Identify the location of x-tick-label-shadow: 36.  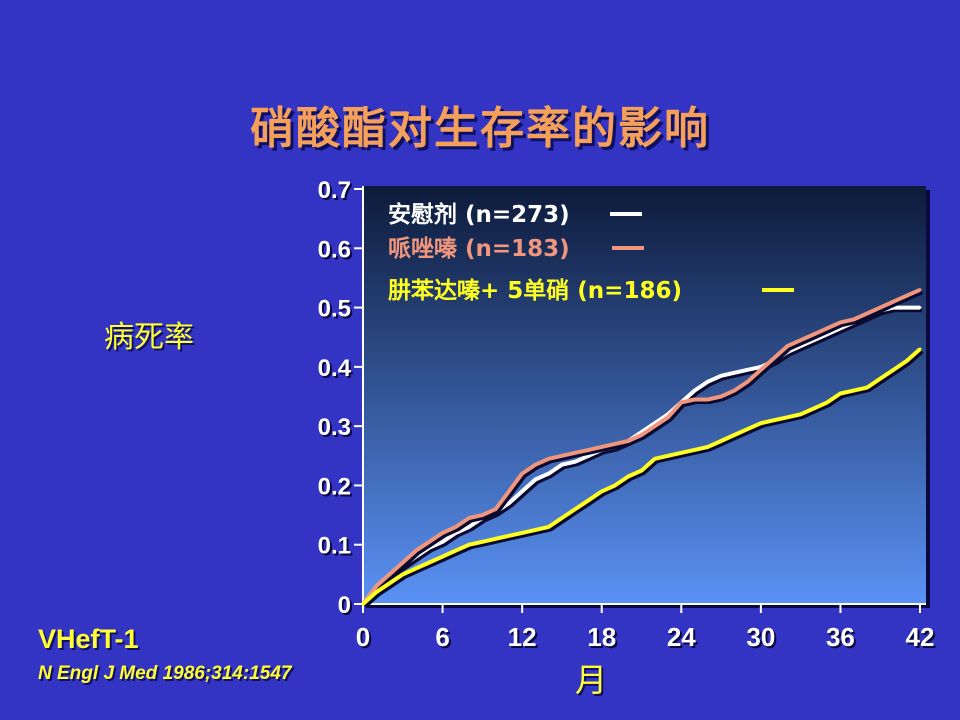
(842, 639).